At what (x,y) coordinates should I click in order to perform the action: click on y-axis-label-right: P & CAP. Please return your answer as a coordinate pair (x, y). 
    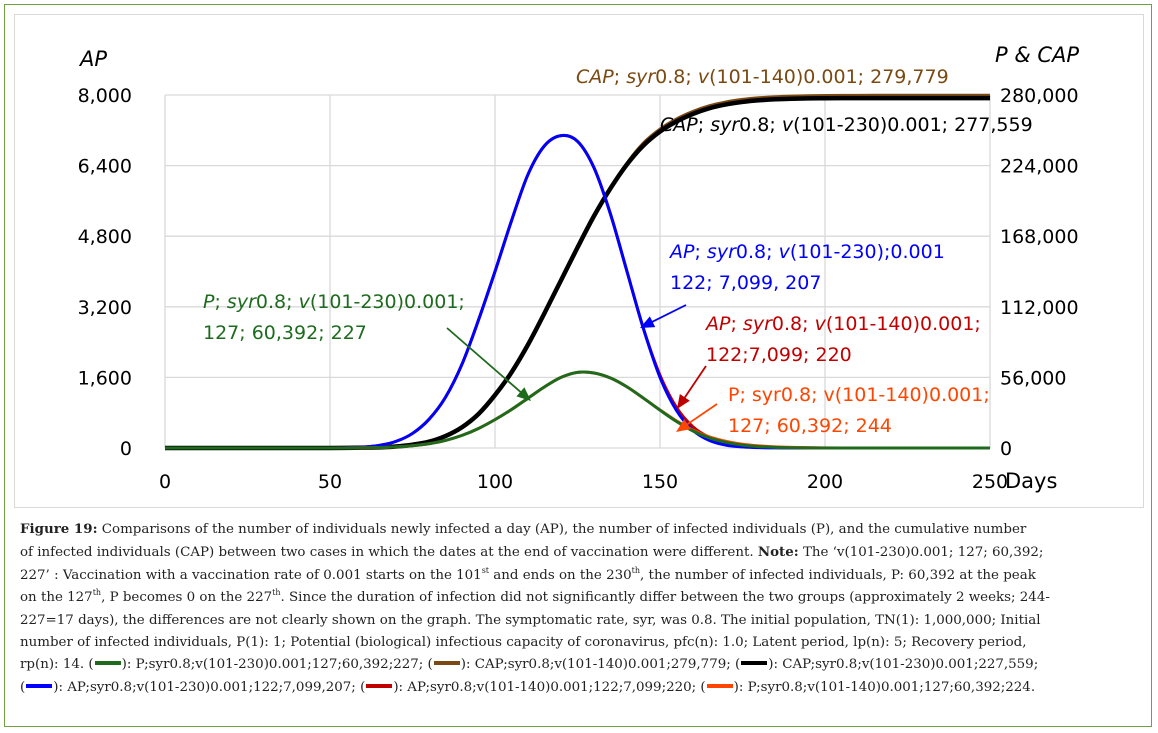
    Looking at the image, I should click on (1037, 55).